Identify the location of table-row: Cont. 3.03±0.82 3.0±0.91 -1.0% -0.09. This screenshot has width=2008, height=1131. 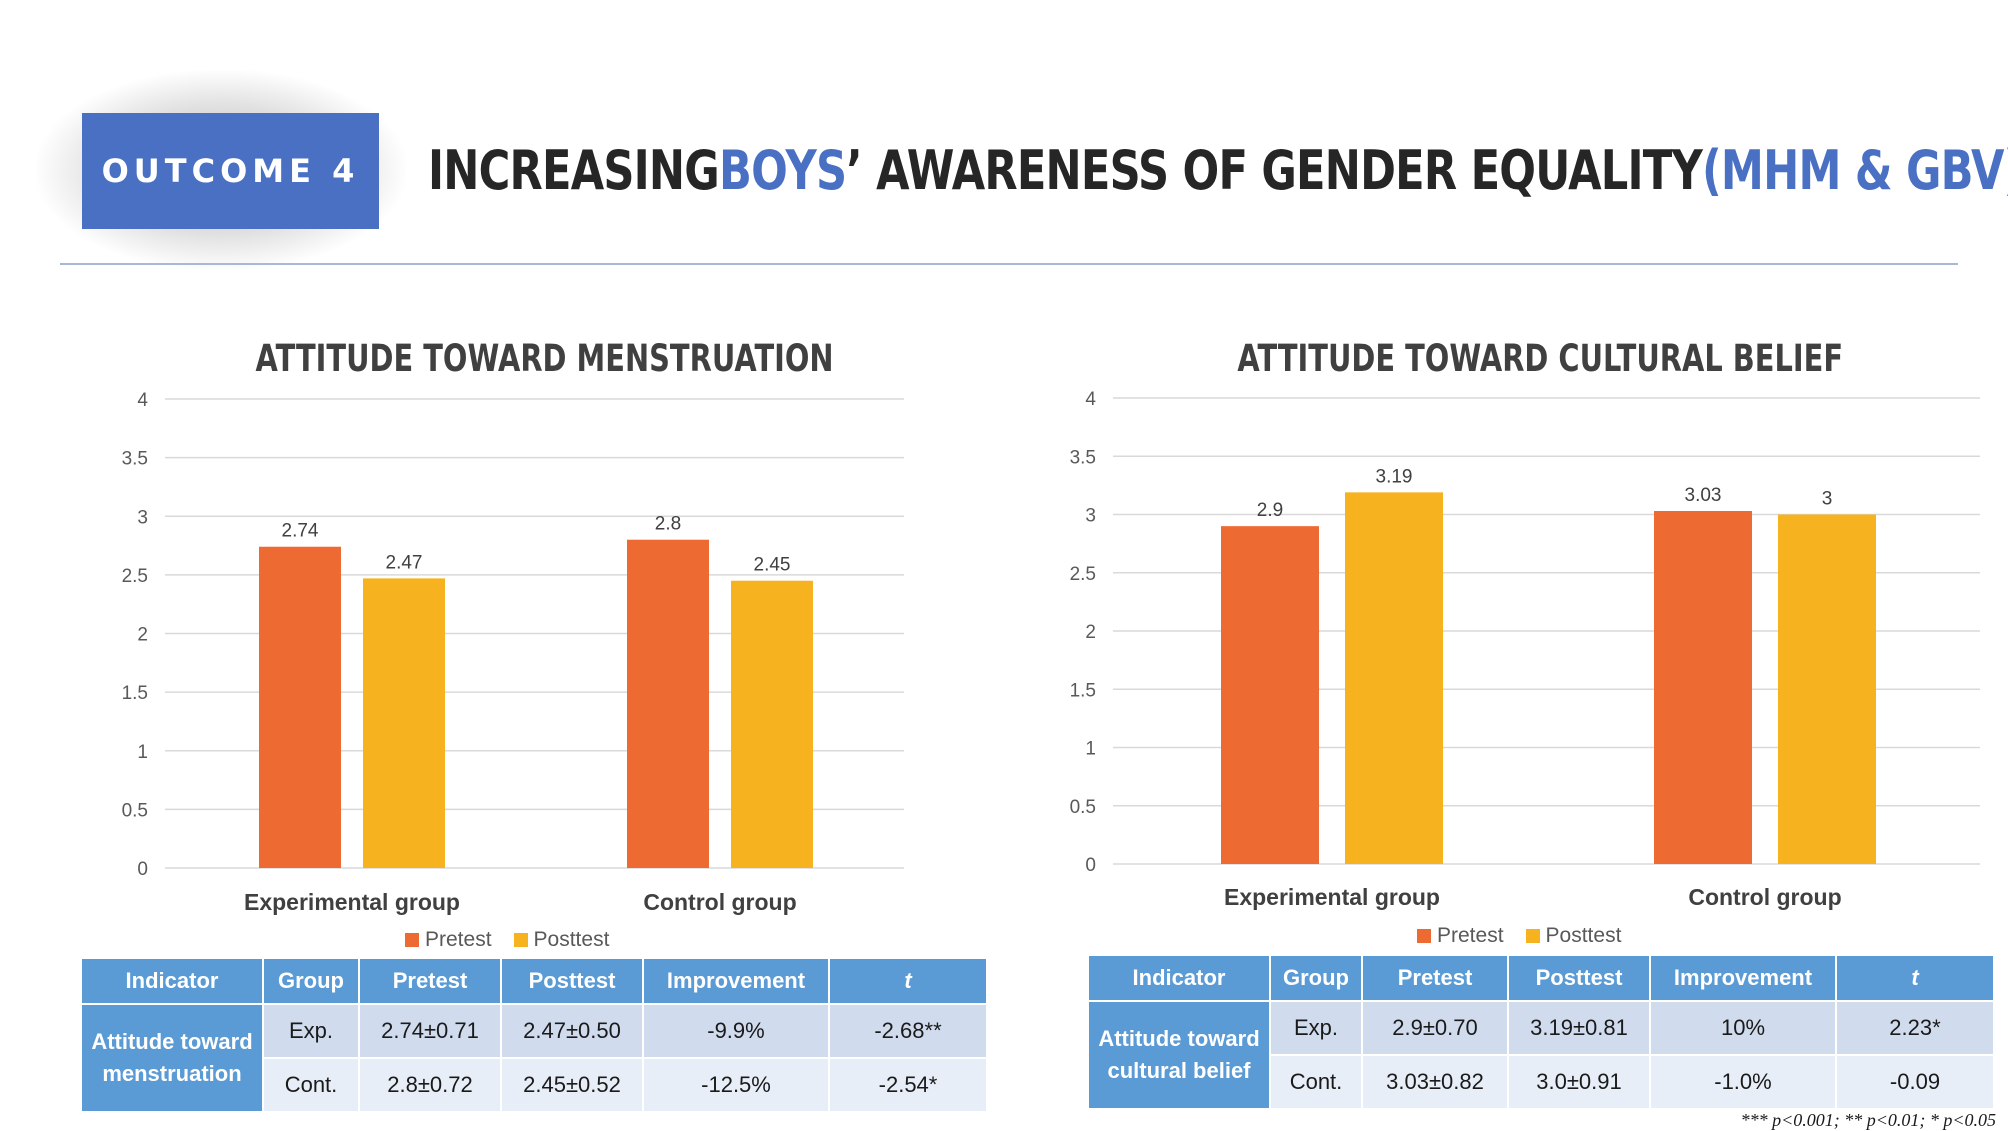
(1541, 1082).